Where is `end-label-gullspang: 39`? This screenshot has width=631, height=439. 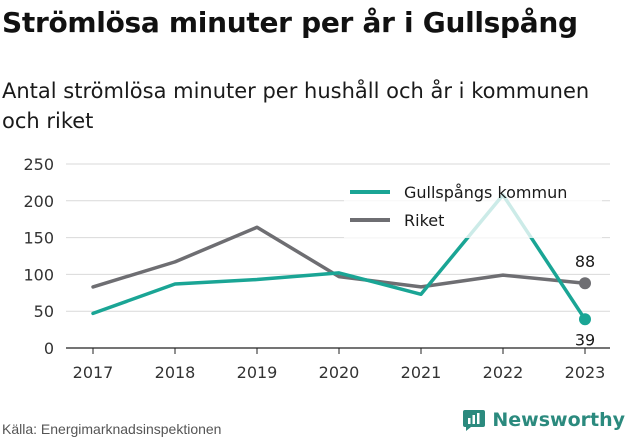 end-label-gullspang: 39 is located at coordinates (585, 339).